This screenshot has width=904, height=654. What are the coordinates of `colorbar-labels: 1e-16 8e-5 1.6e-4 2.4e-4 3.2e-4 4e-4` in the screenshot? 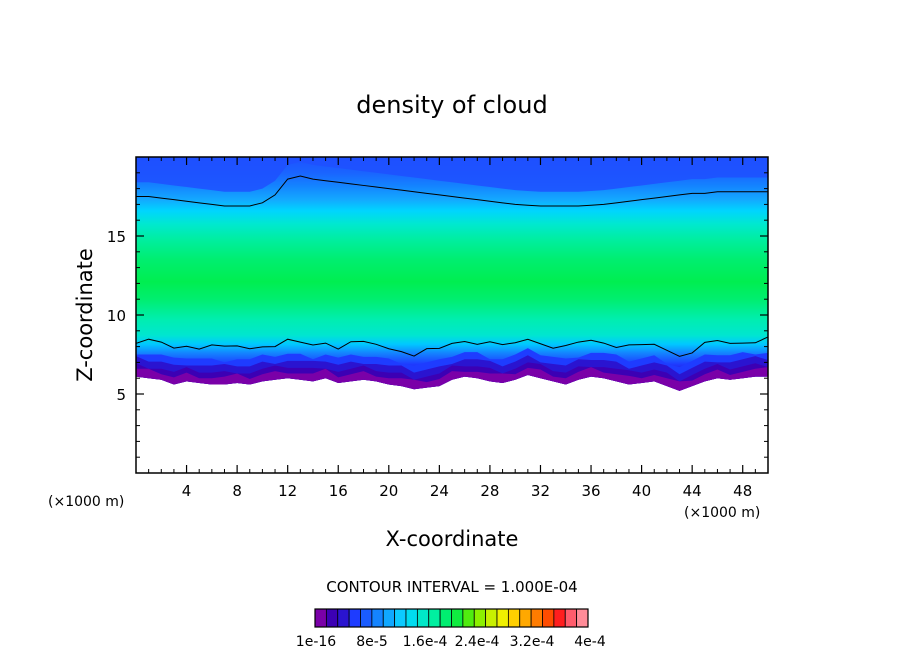 It's located at (451, 642).